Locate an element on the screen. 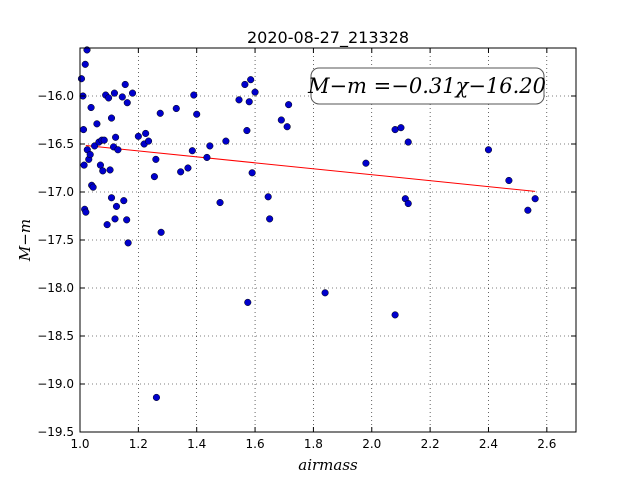 The height and width of the screenshot is (480, 640). x-tick-label: 2.0 is located at coordinates (371, 444).